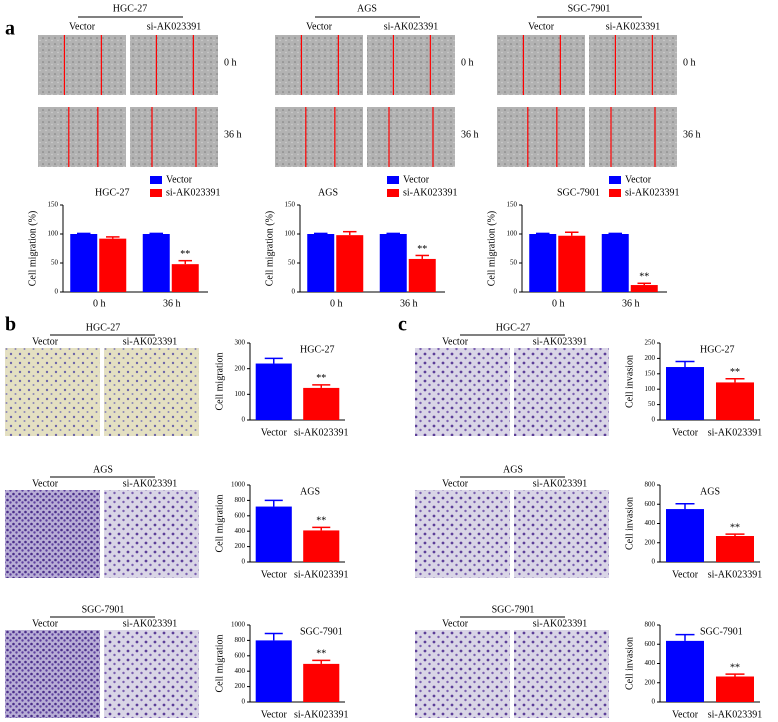 Image resolution: width=778 pixels, height=722 pixels. What do you see at coordinates (402, 325) in the screenshot?
I see `panel-label: c` at bounding box center [402, 325].